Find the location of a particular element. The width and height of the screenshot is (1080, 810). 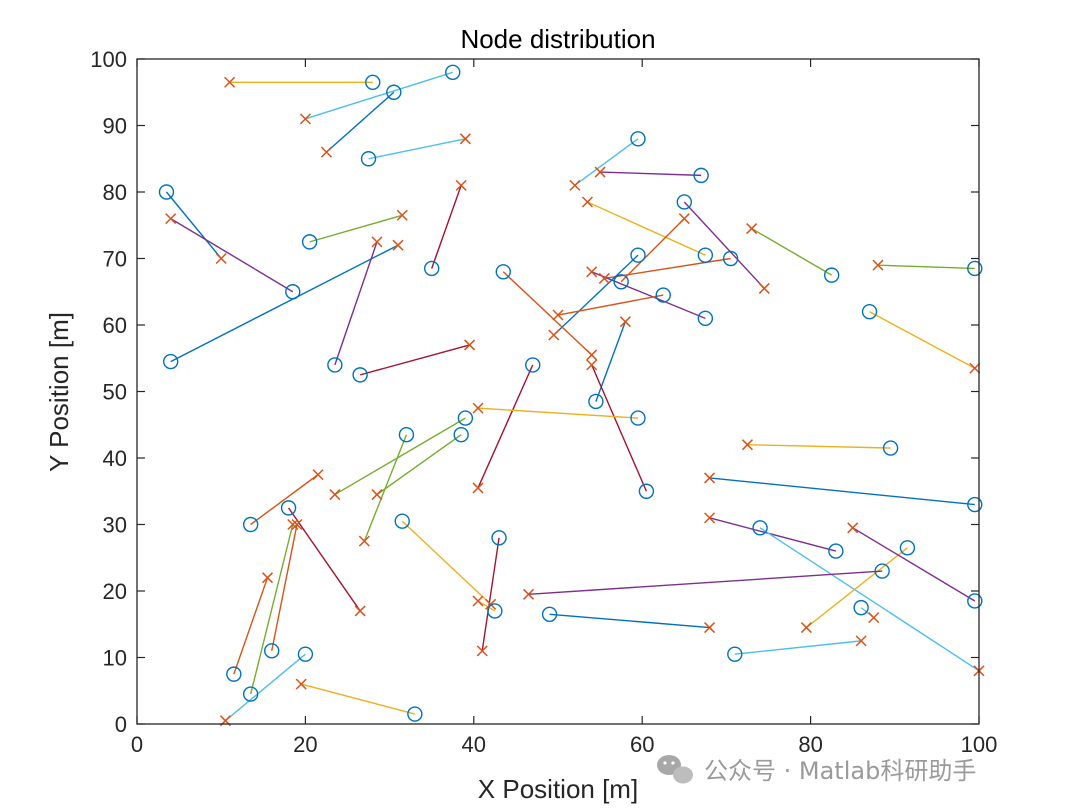

x-tick-label: 60 is located at coordinates (642, 744).